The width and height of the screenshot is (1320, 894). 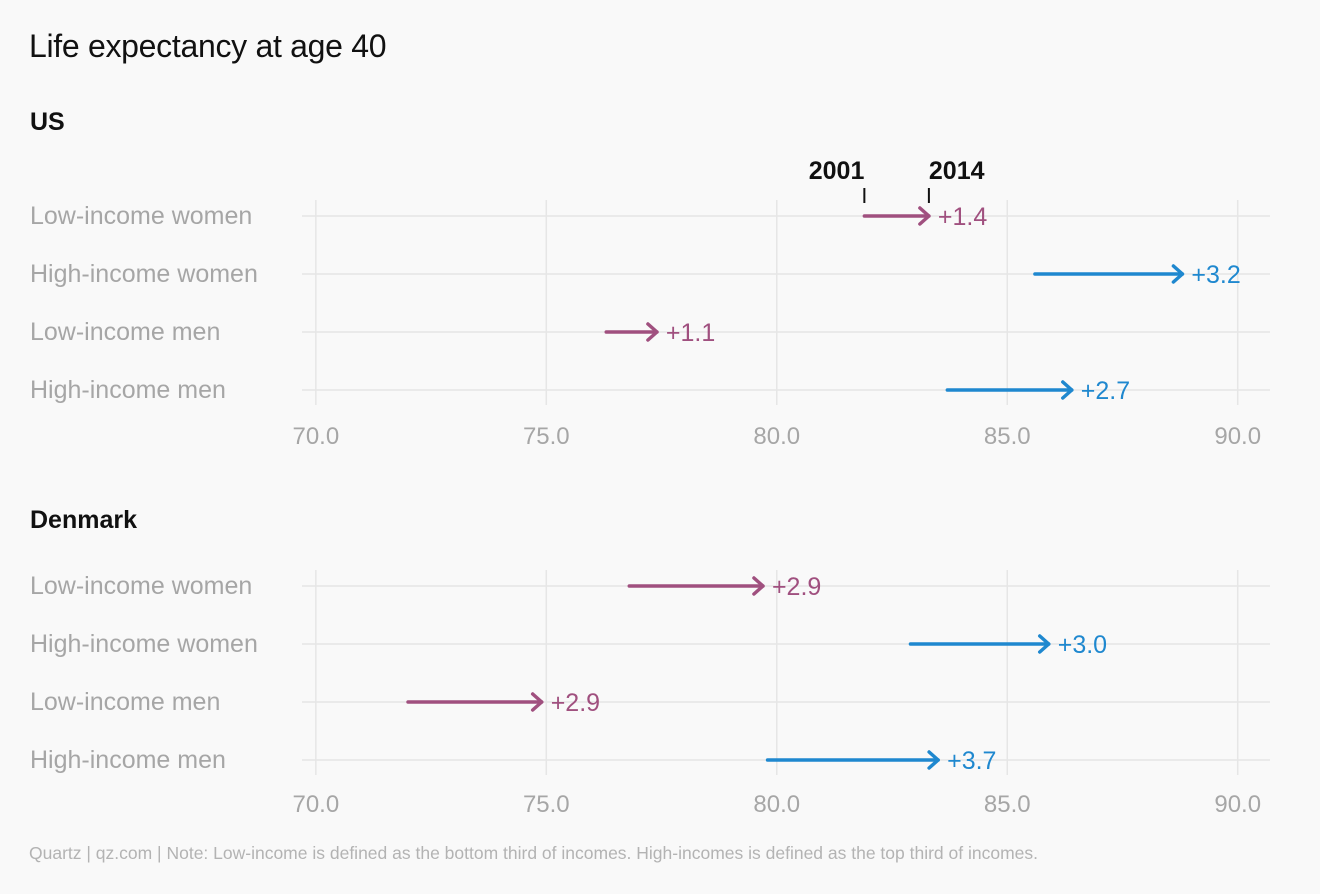 What do you see at coordinates (690, 333) in the screenshot?
I see `change-label: +1.1` at bounding box center [690, 333].